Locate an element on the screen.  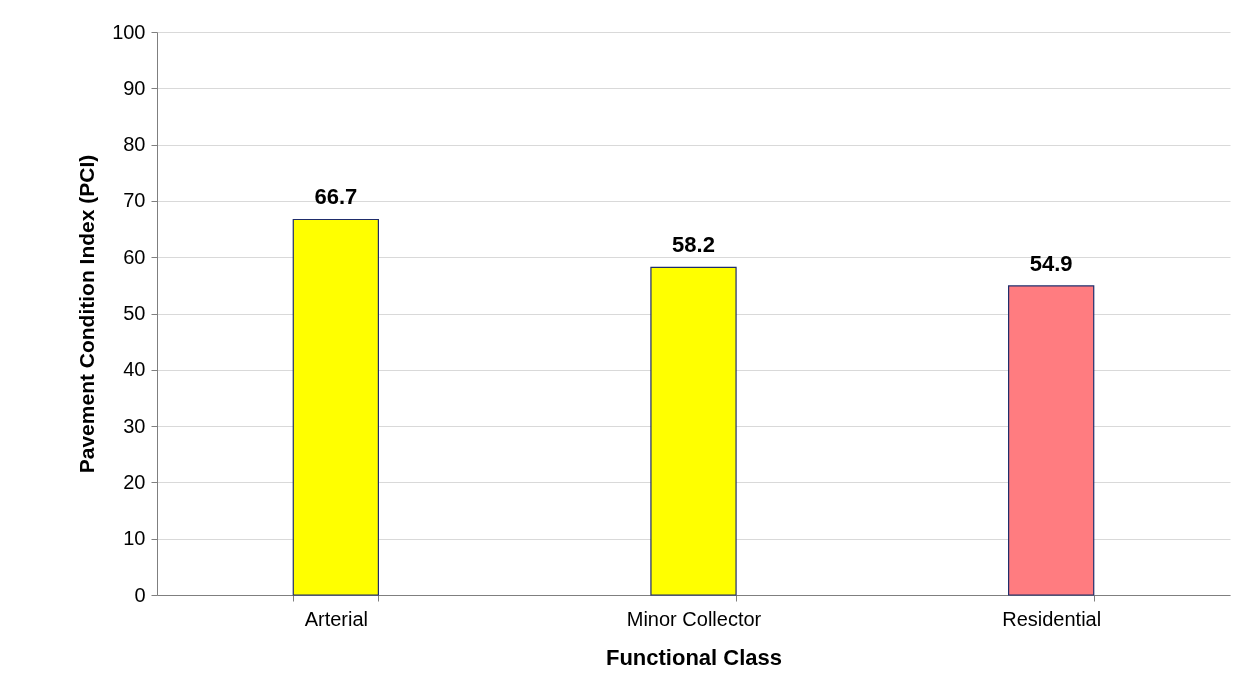
y-tick-label: 70 is located at coordinates (134, 200).